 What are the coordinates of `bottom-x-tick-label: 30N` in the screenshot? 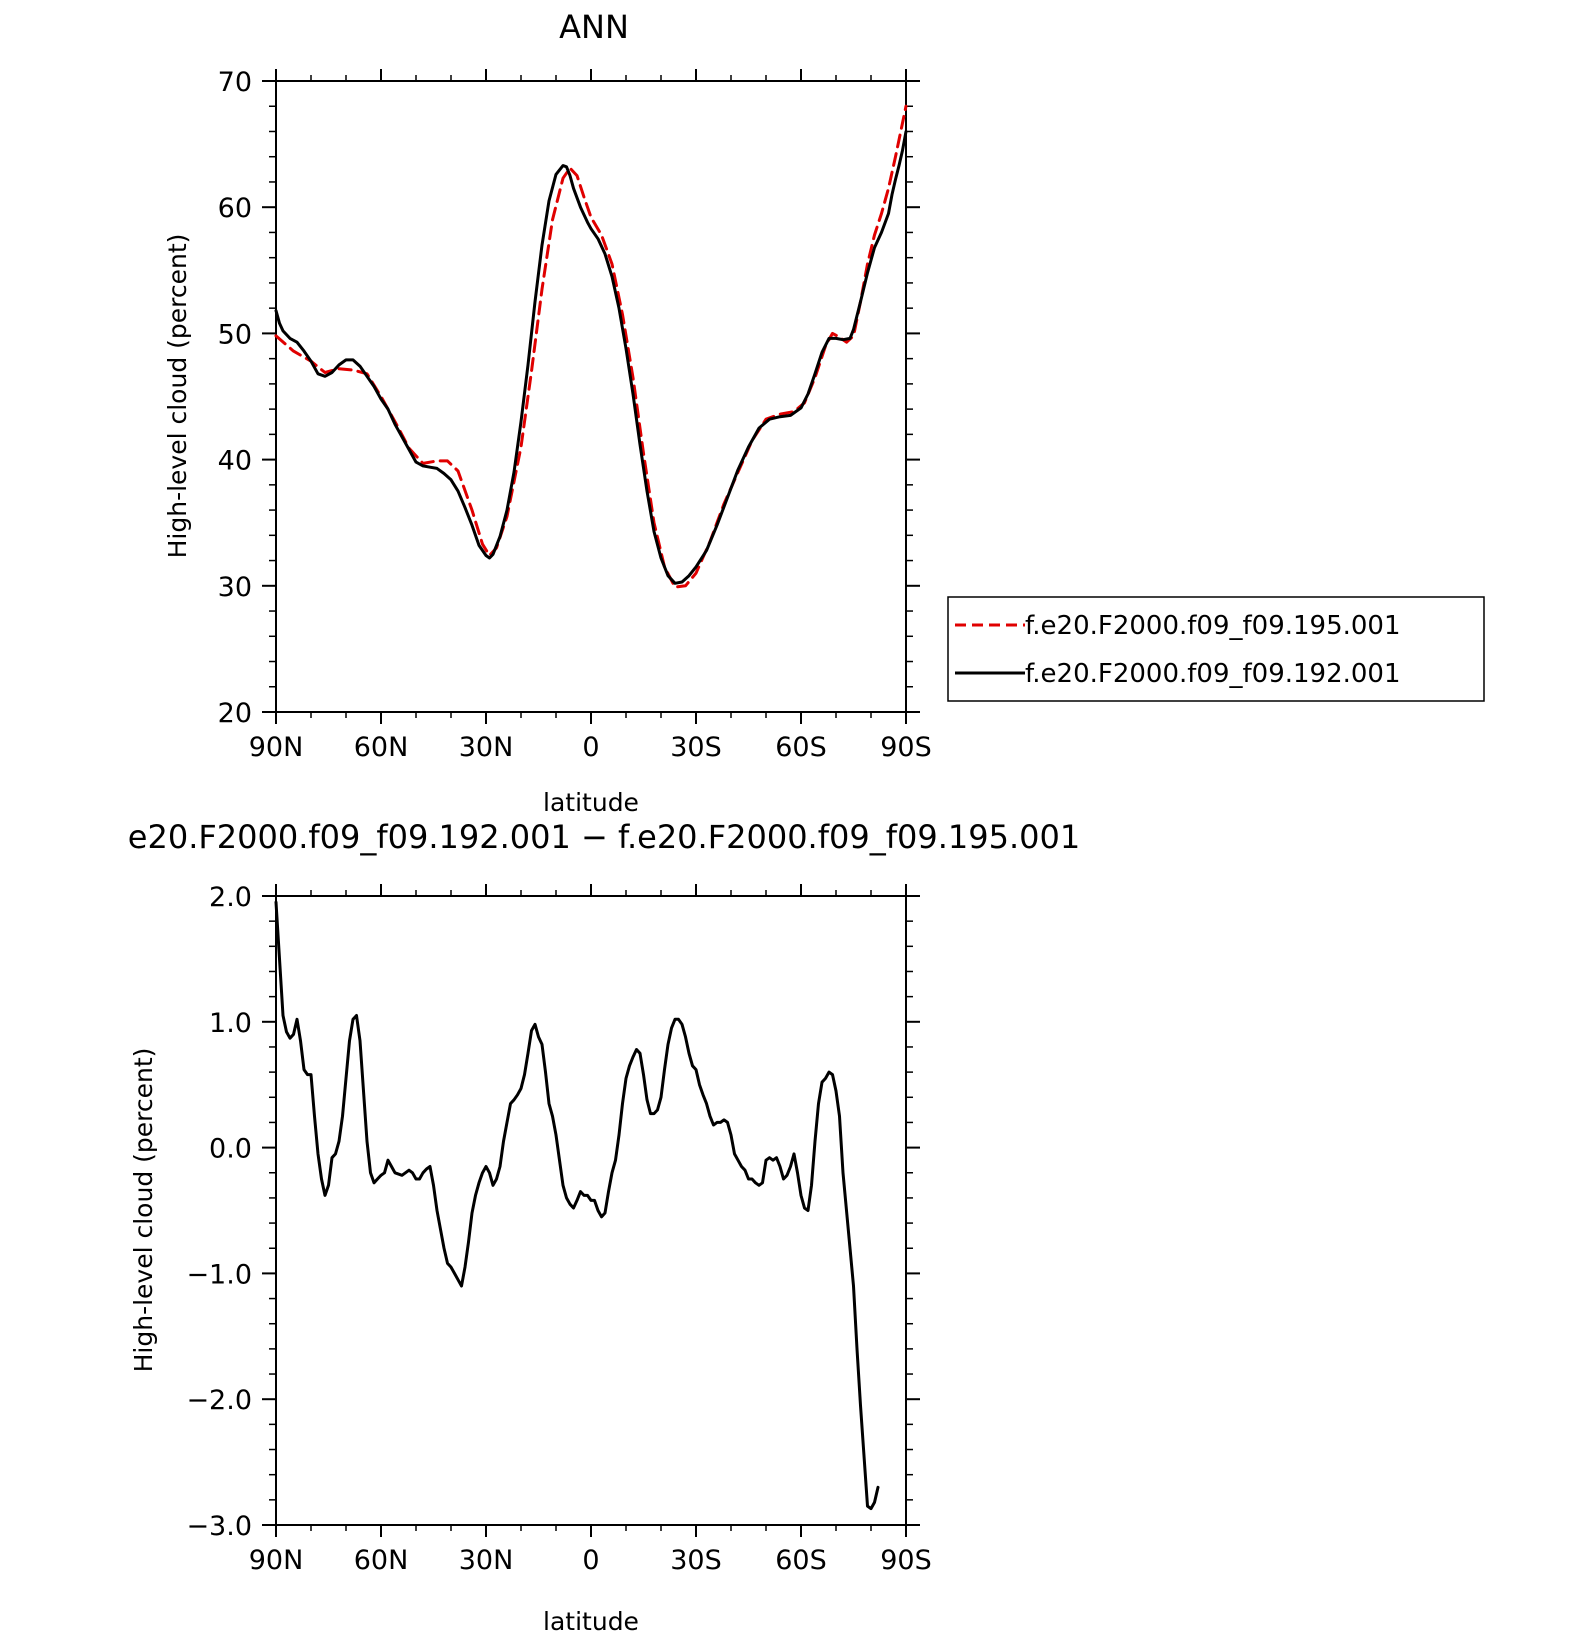 It's located at (486, 1560).